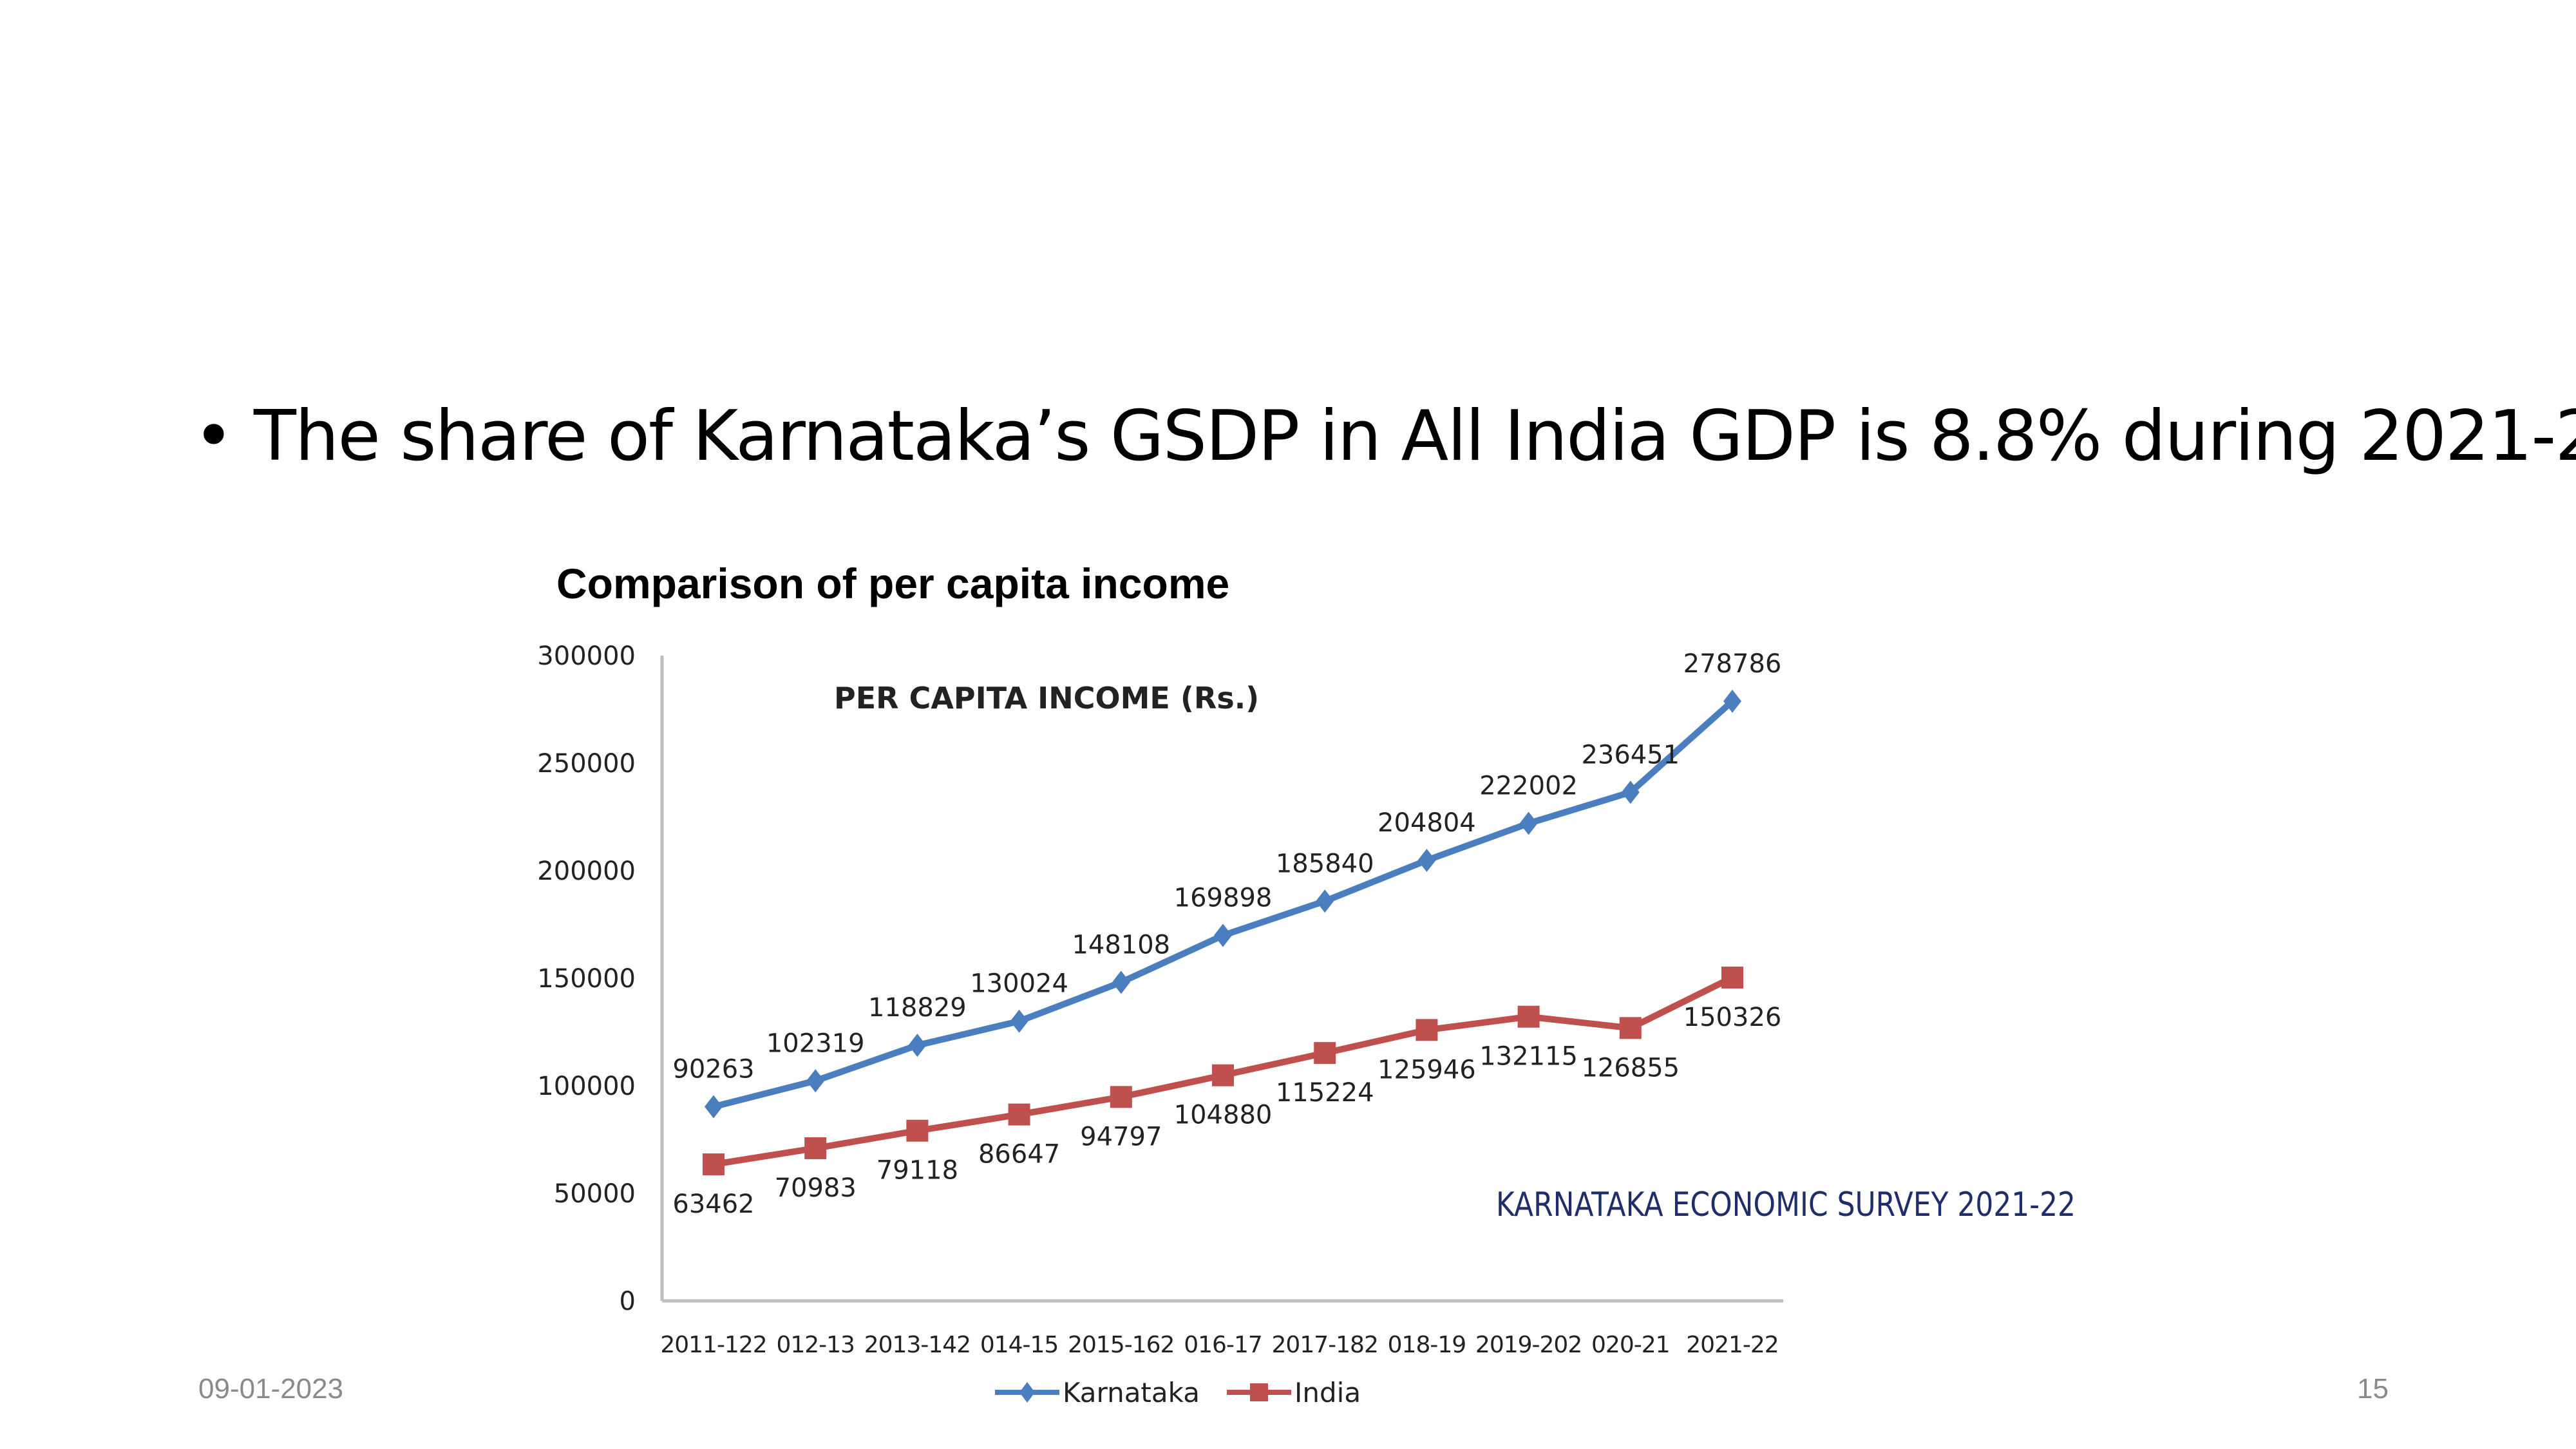 The image size is (2576, 1449). What do you see at coordinates (1786, 1205) in the screenshot?
I see `source-note: KARNATAKA ECONOMIC SURVEY 2021-22` at bounding box center [1786, 1205].